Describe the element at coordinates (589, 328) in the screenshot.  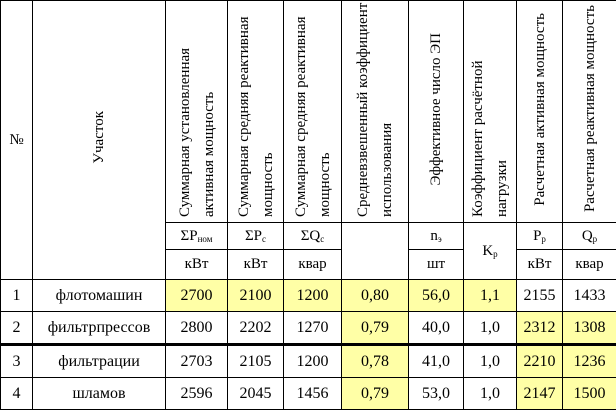
I see `row-cell: 1308` at that location.